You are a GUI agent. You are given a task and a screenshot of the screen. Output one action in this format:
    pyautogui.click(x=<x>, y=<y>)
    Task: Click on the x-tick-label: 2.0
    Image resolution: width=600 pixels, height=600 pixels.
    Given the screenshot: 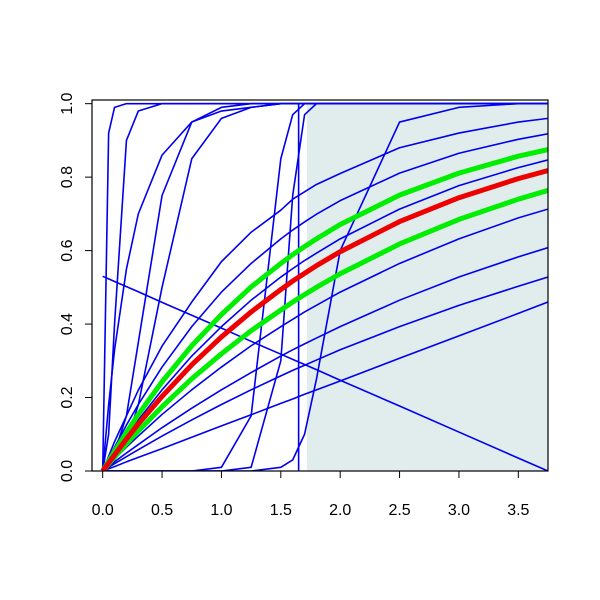 What is the action you would take?
    pyautogui.click(x=340, y=510)
    